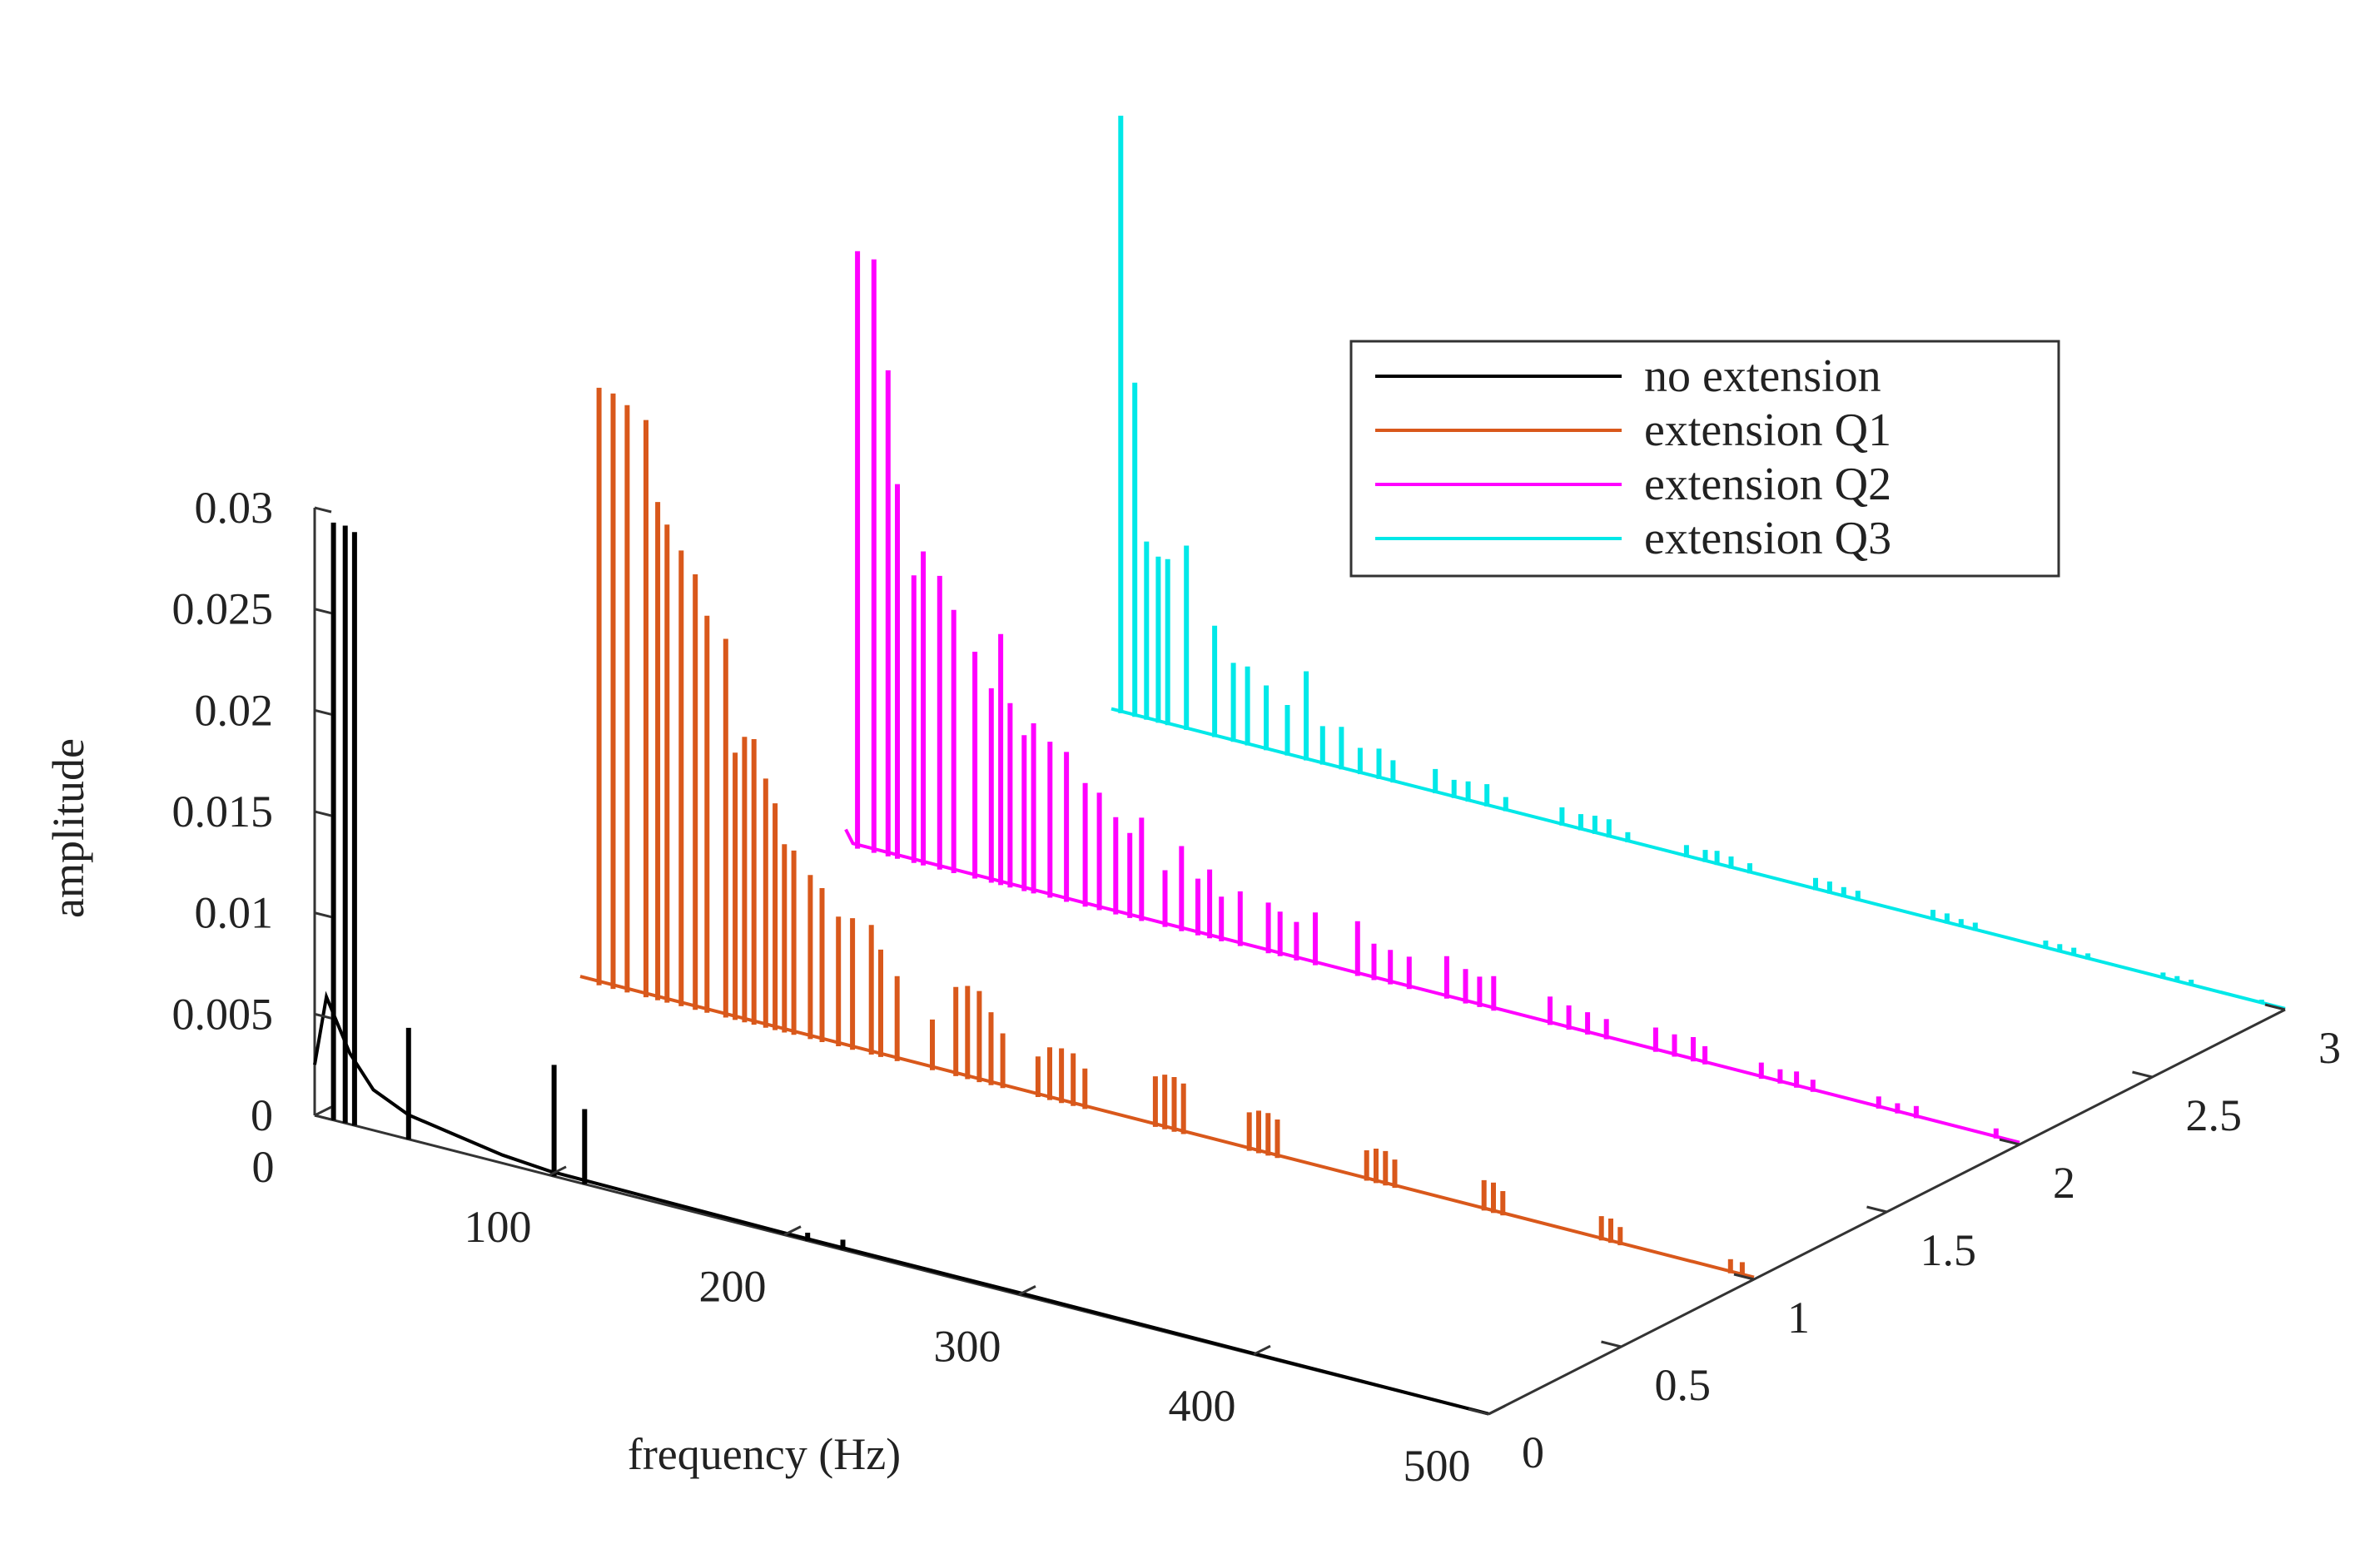  Describe the element at coordinates (262, 1115) in the screenshot. I see `z-tick-label: 0` at that location.